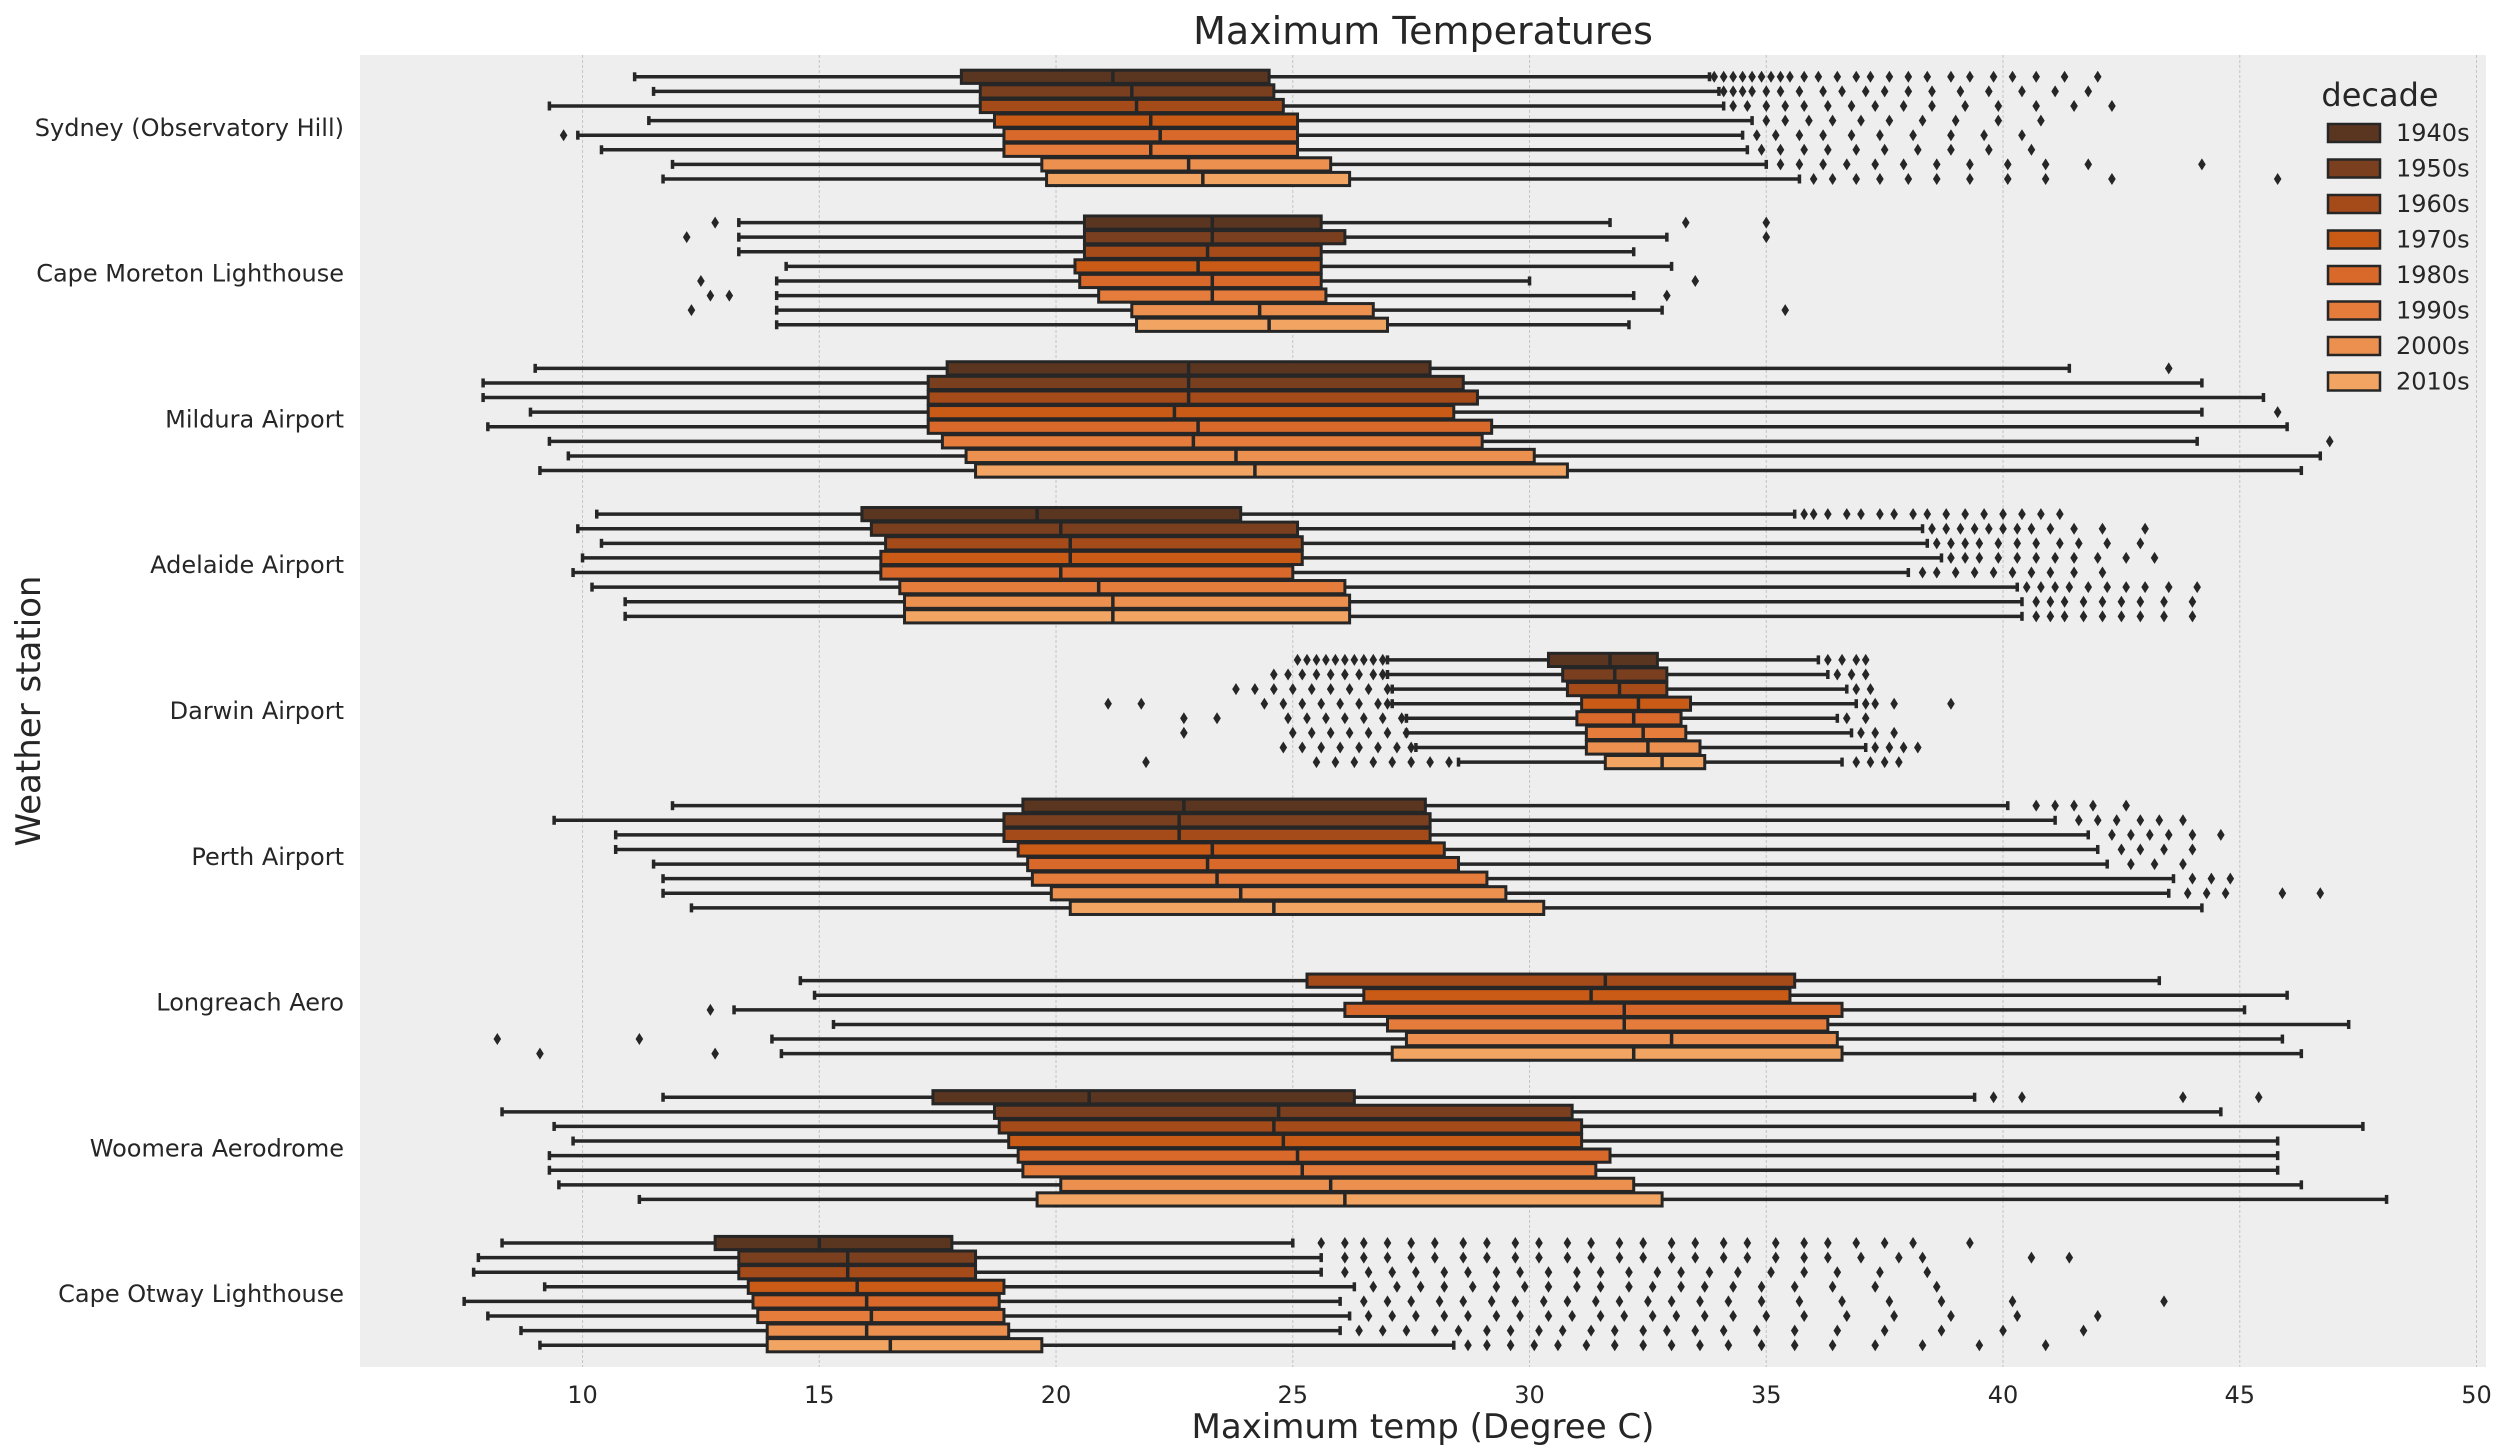  What do you see at coordinates (2240, 1395) in the screenshot?
I see `x-tick-label: 45` at bounding box center [2240, 1395].